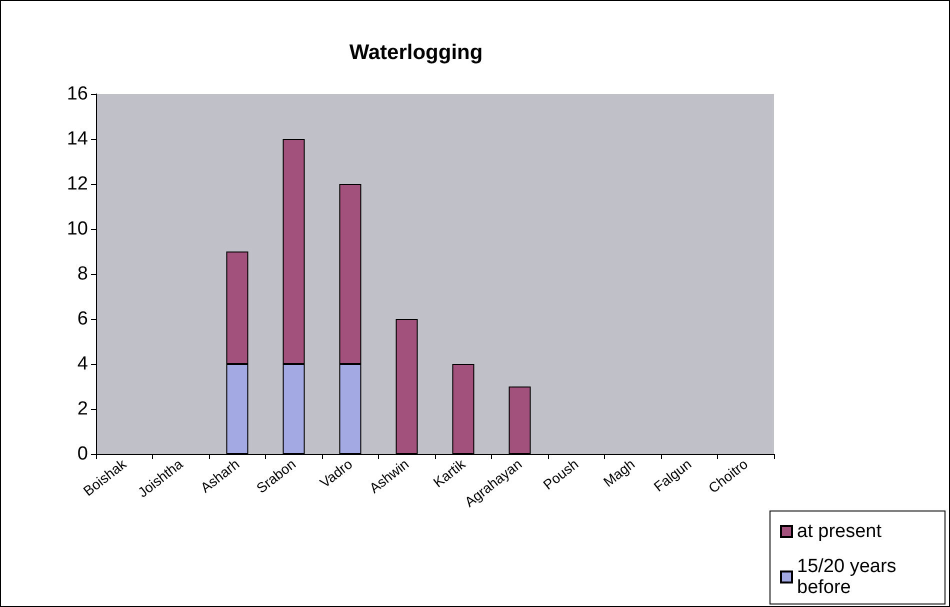 The height and width of the screenshot is (607, 950). I want to click on y-tick-label: 4, so click(82, 364).